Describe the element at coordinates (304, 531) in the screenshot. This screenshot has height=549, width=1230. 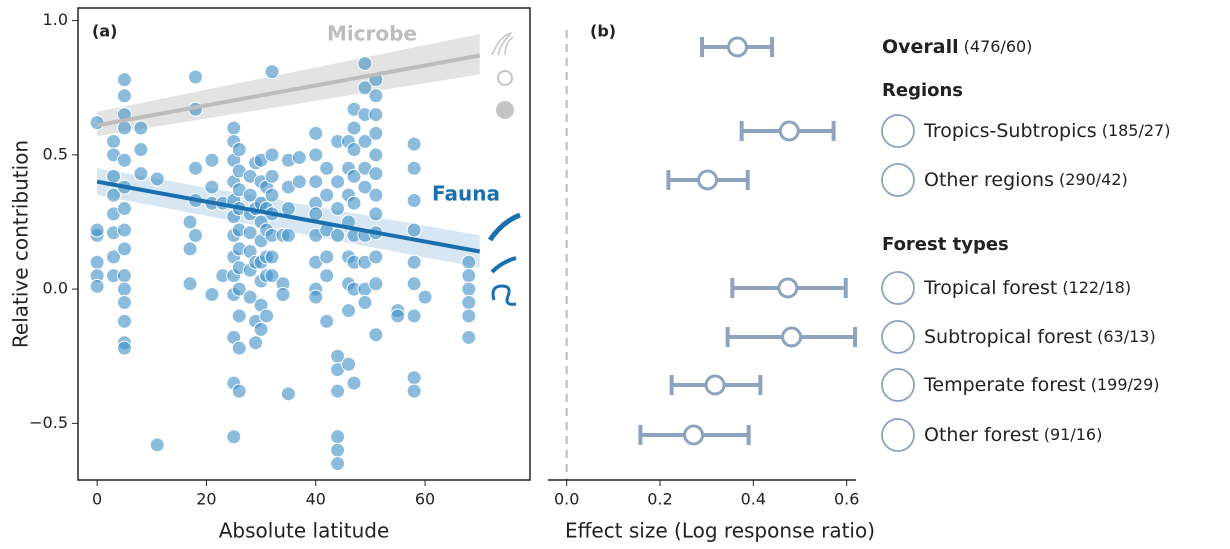
I see `x-axis-label: Absolute latitude` at that location.